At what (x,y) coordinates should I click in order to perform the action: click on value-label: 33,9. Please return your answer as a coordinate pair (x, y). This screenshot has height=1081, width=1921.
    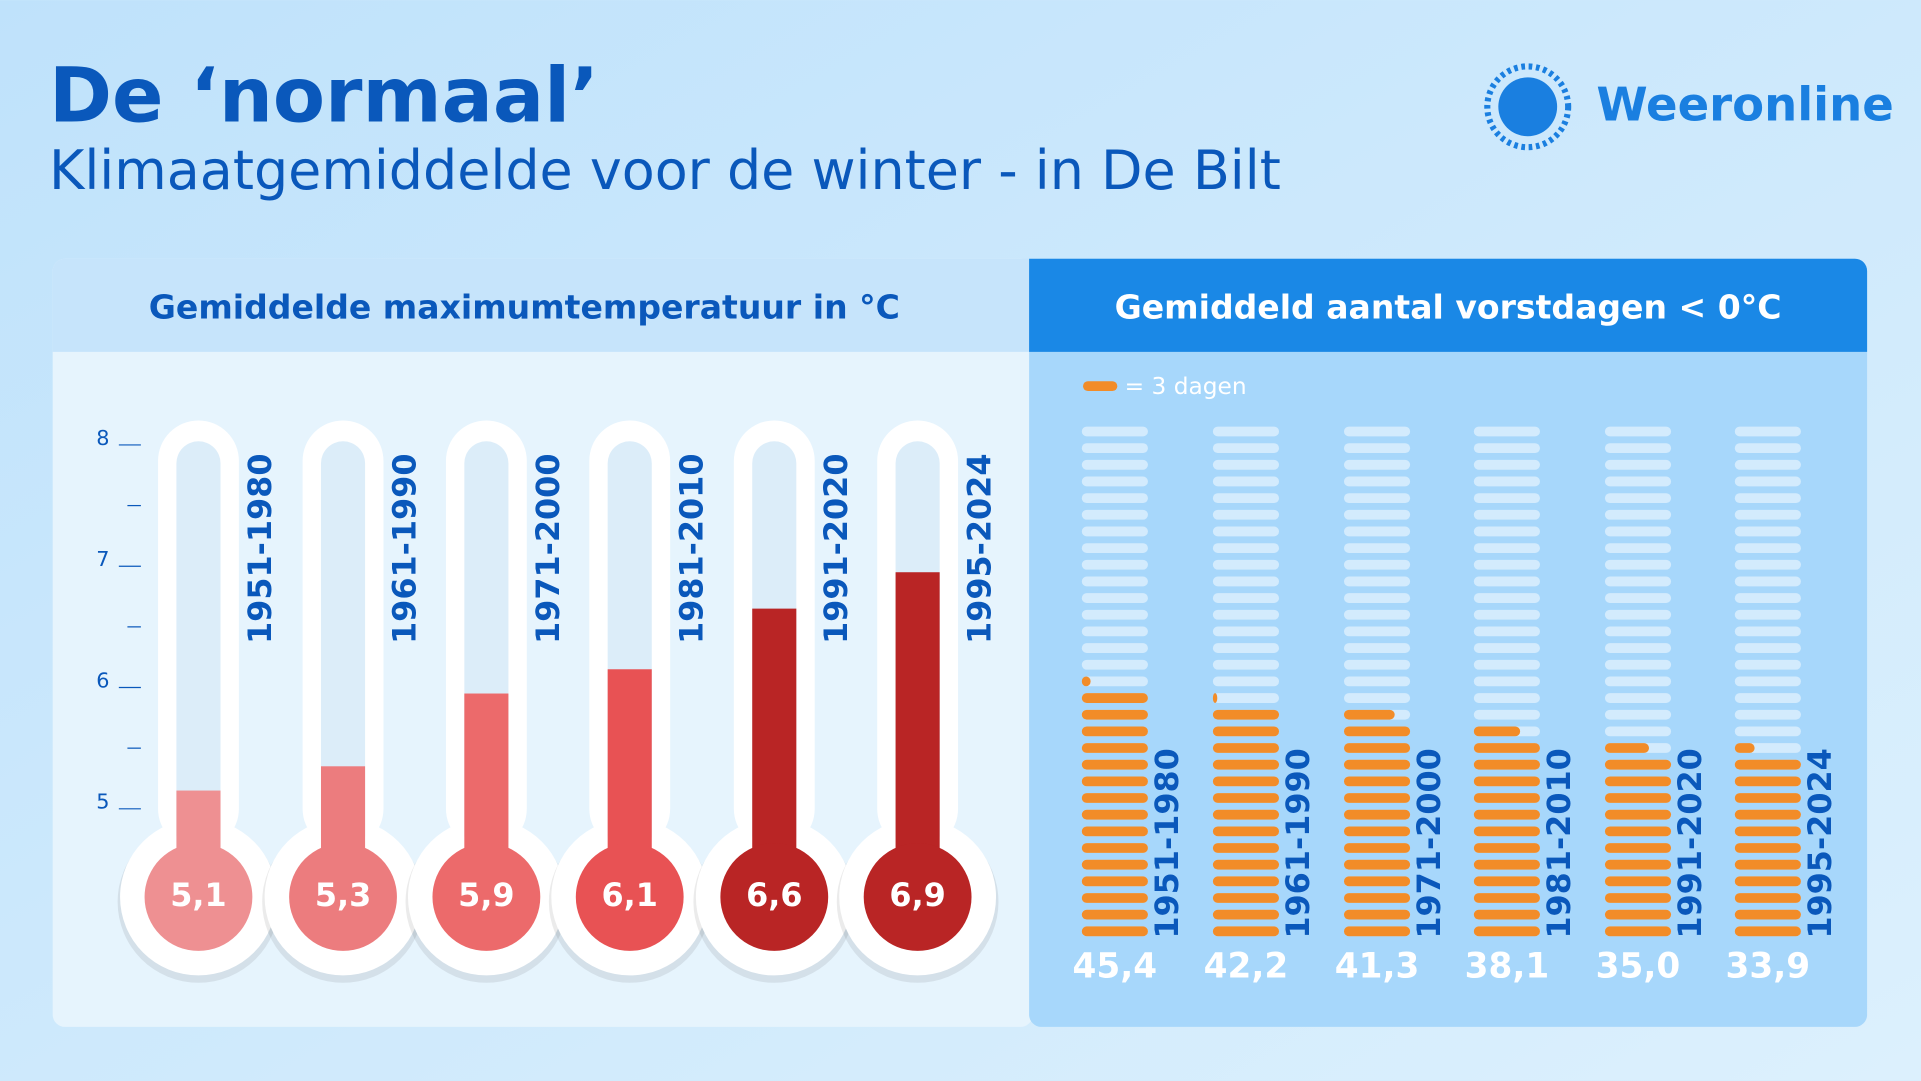
    Looking at the image, I should click on (1768, 967).